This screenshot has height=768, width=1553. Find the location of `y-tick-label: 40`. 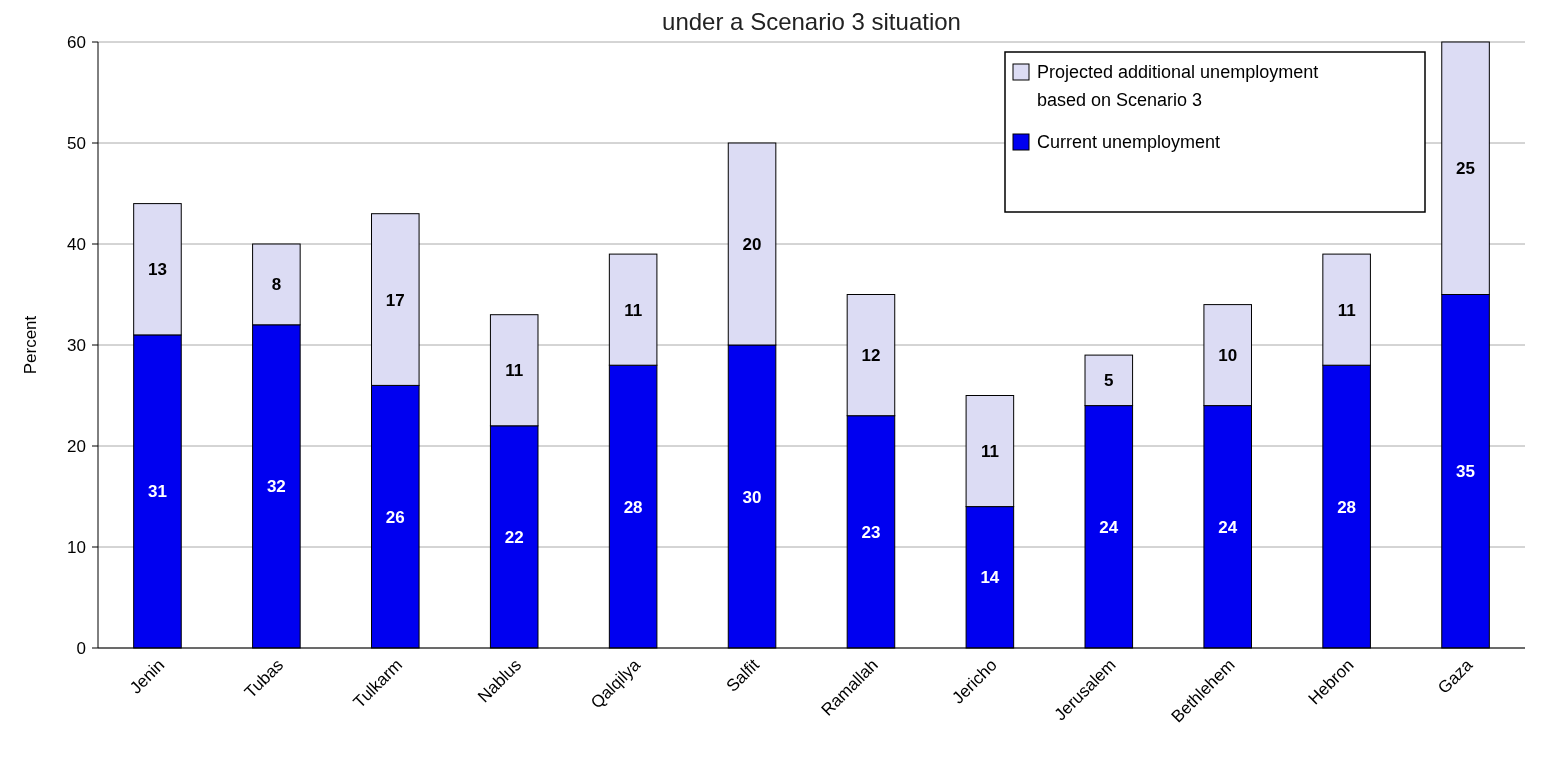

y-tick-label: 40 is located at coordinates (76, 244).